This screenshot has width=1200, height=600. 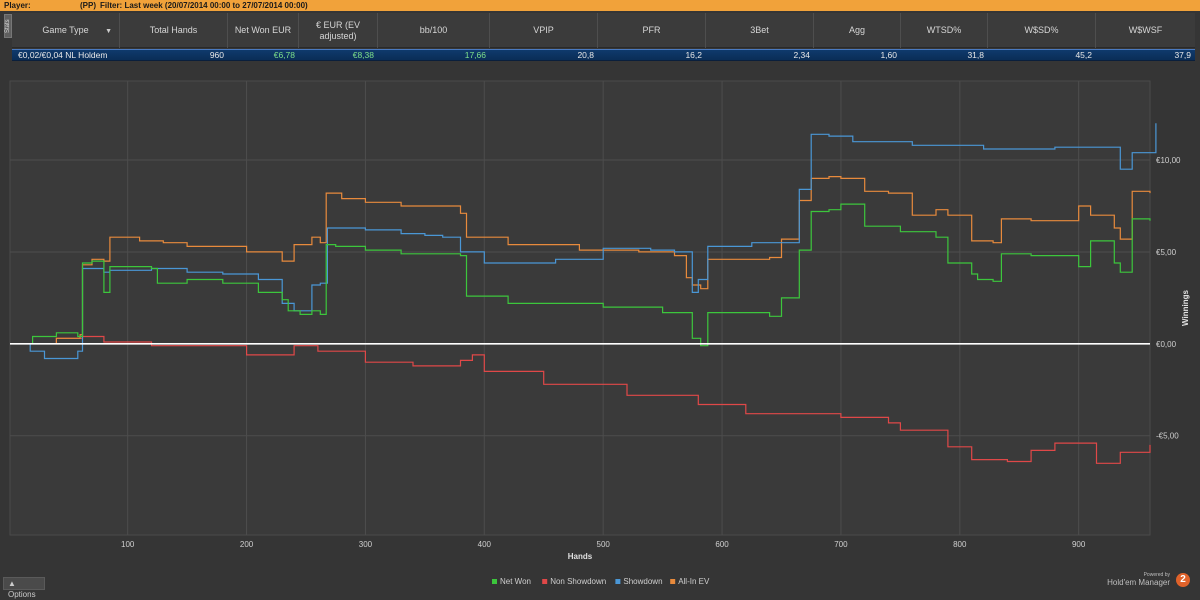 I want to click on col-pfr: PFR, so click(x=652, y=30).